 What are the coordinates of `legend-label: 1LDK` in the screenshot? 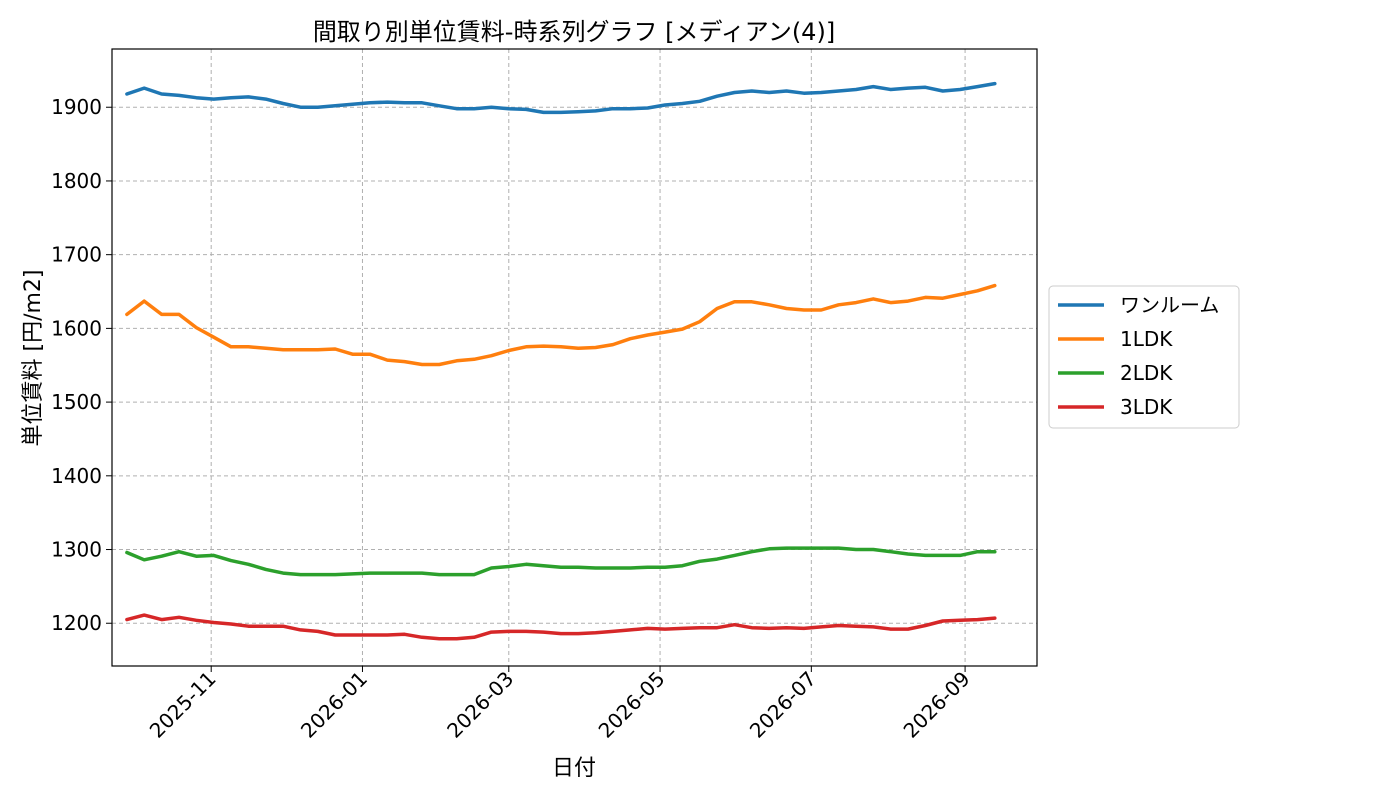 It's located at (1146, 339).